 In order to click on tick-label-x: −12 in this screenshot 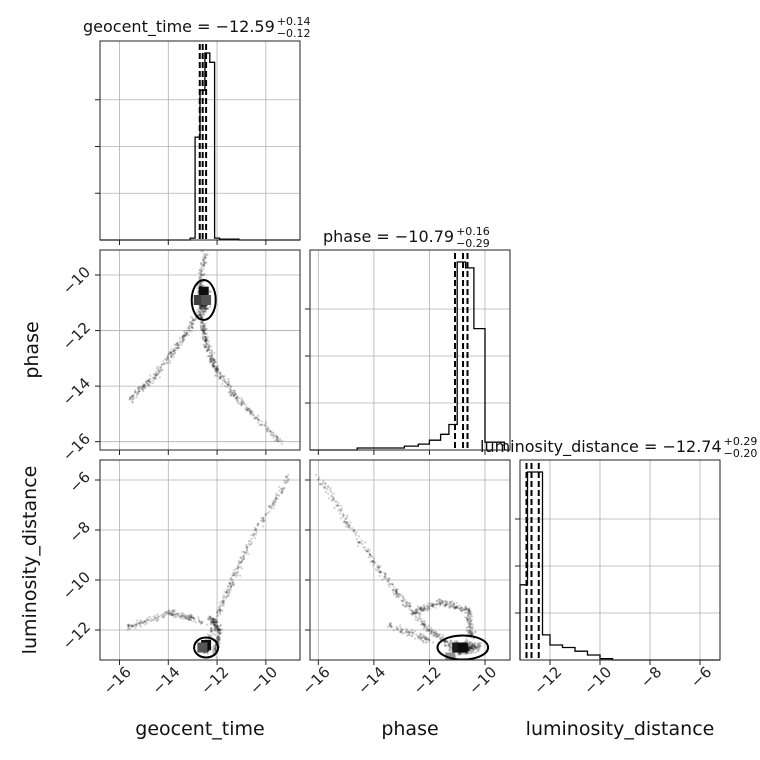, I will do `click(427, 680)`.